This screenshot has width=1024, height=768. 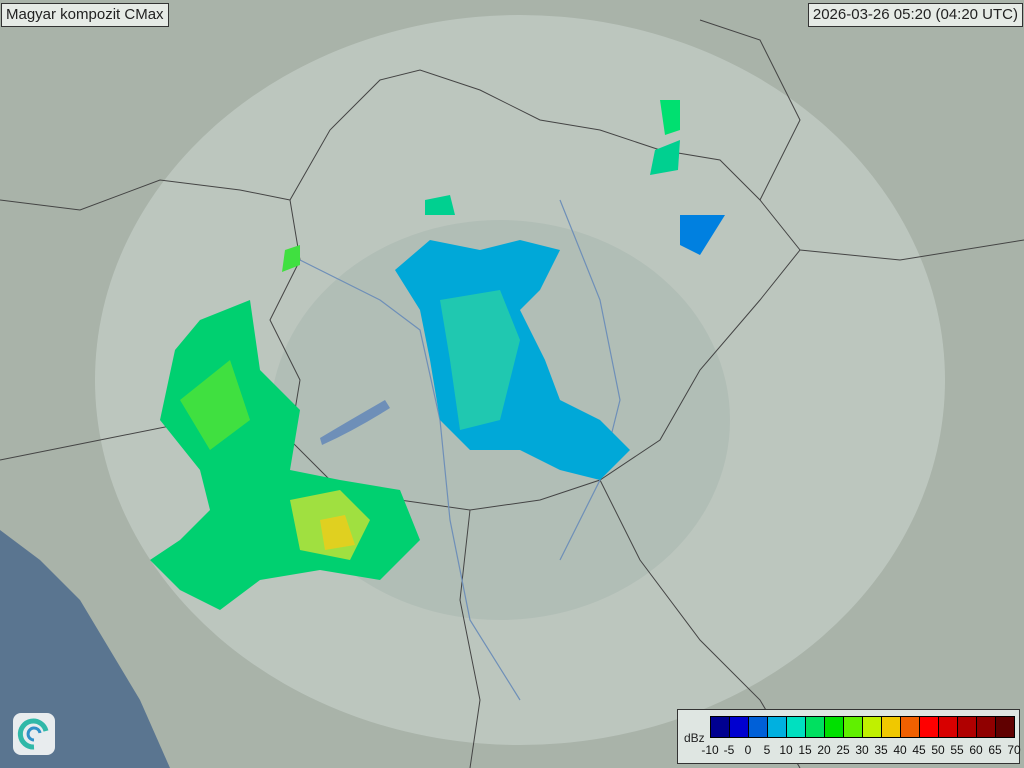 What do you see at coordinates (805, 750) in the screenshot?
I see `legend-tick-label: 15` at bounding box center [805, 750].